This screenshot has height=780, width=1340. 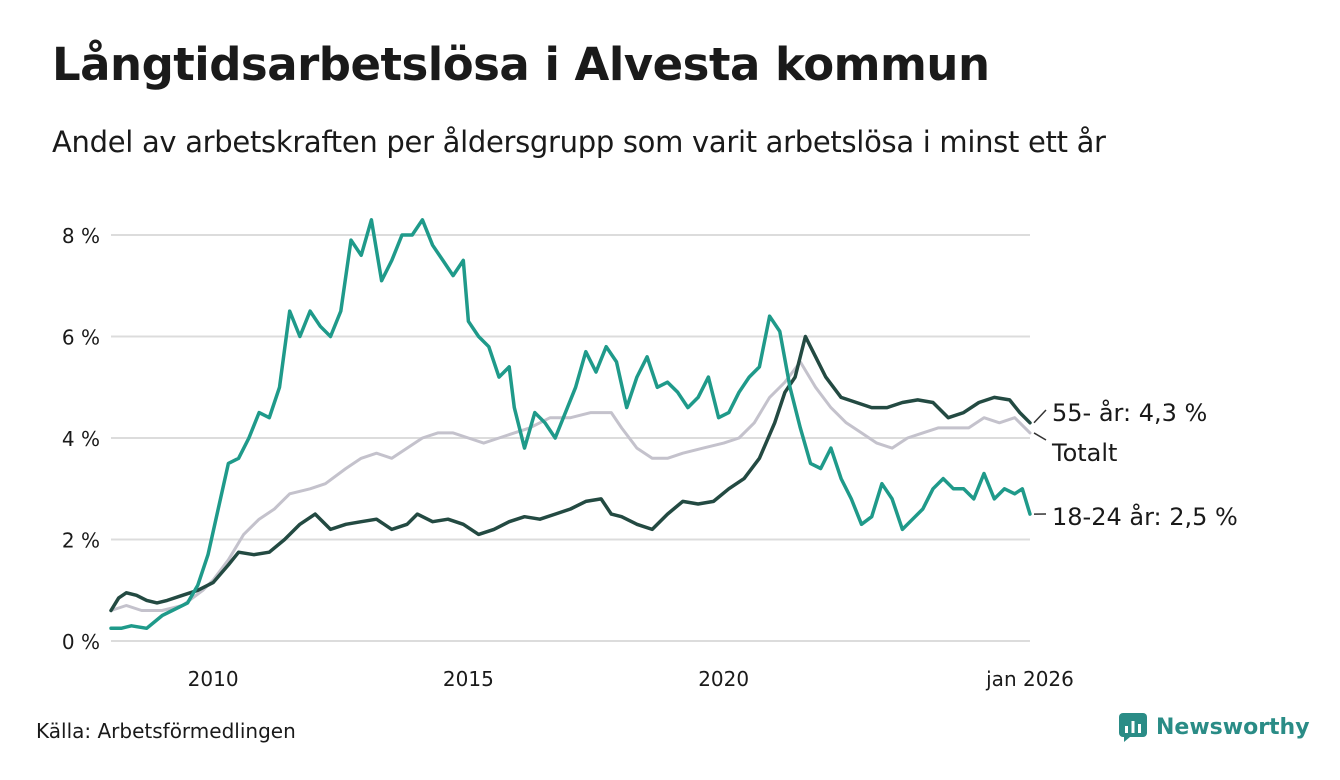 What do you see at coordinates (213, 679) in the screenshot?
I see `x-tick-label: 2010` at bounding box center [213, 679].